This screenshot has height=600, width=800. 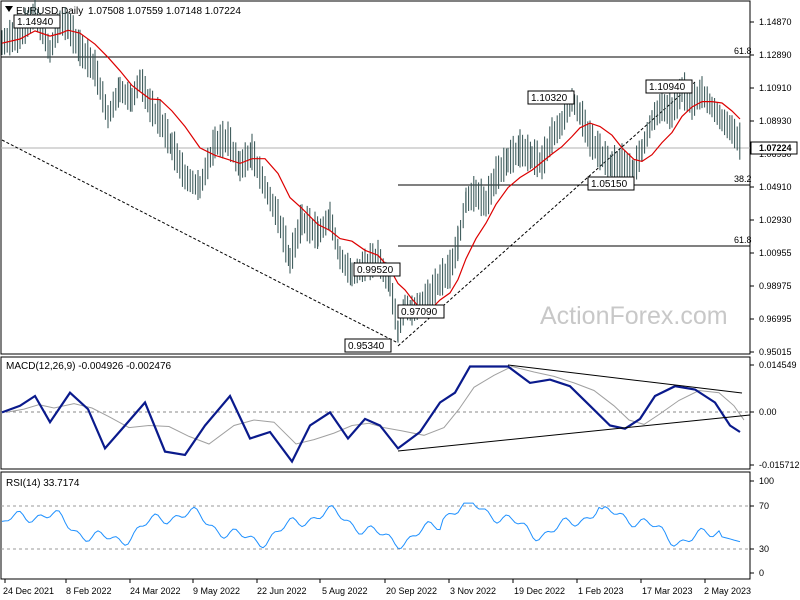 What do you see at coordinates (634, 316) in the screenshot?
I see `watermark: ActionForex.com` at bounding box center [634, 316].